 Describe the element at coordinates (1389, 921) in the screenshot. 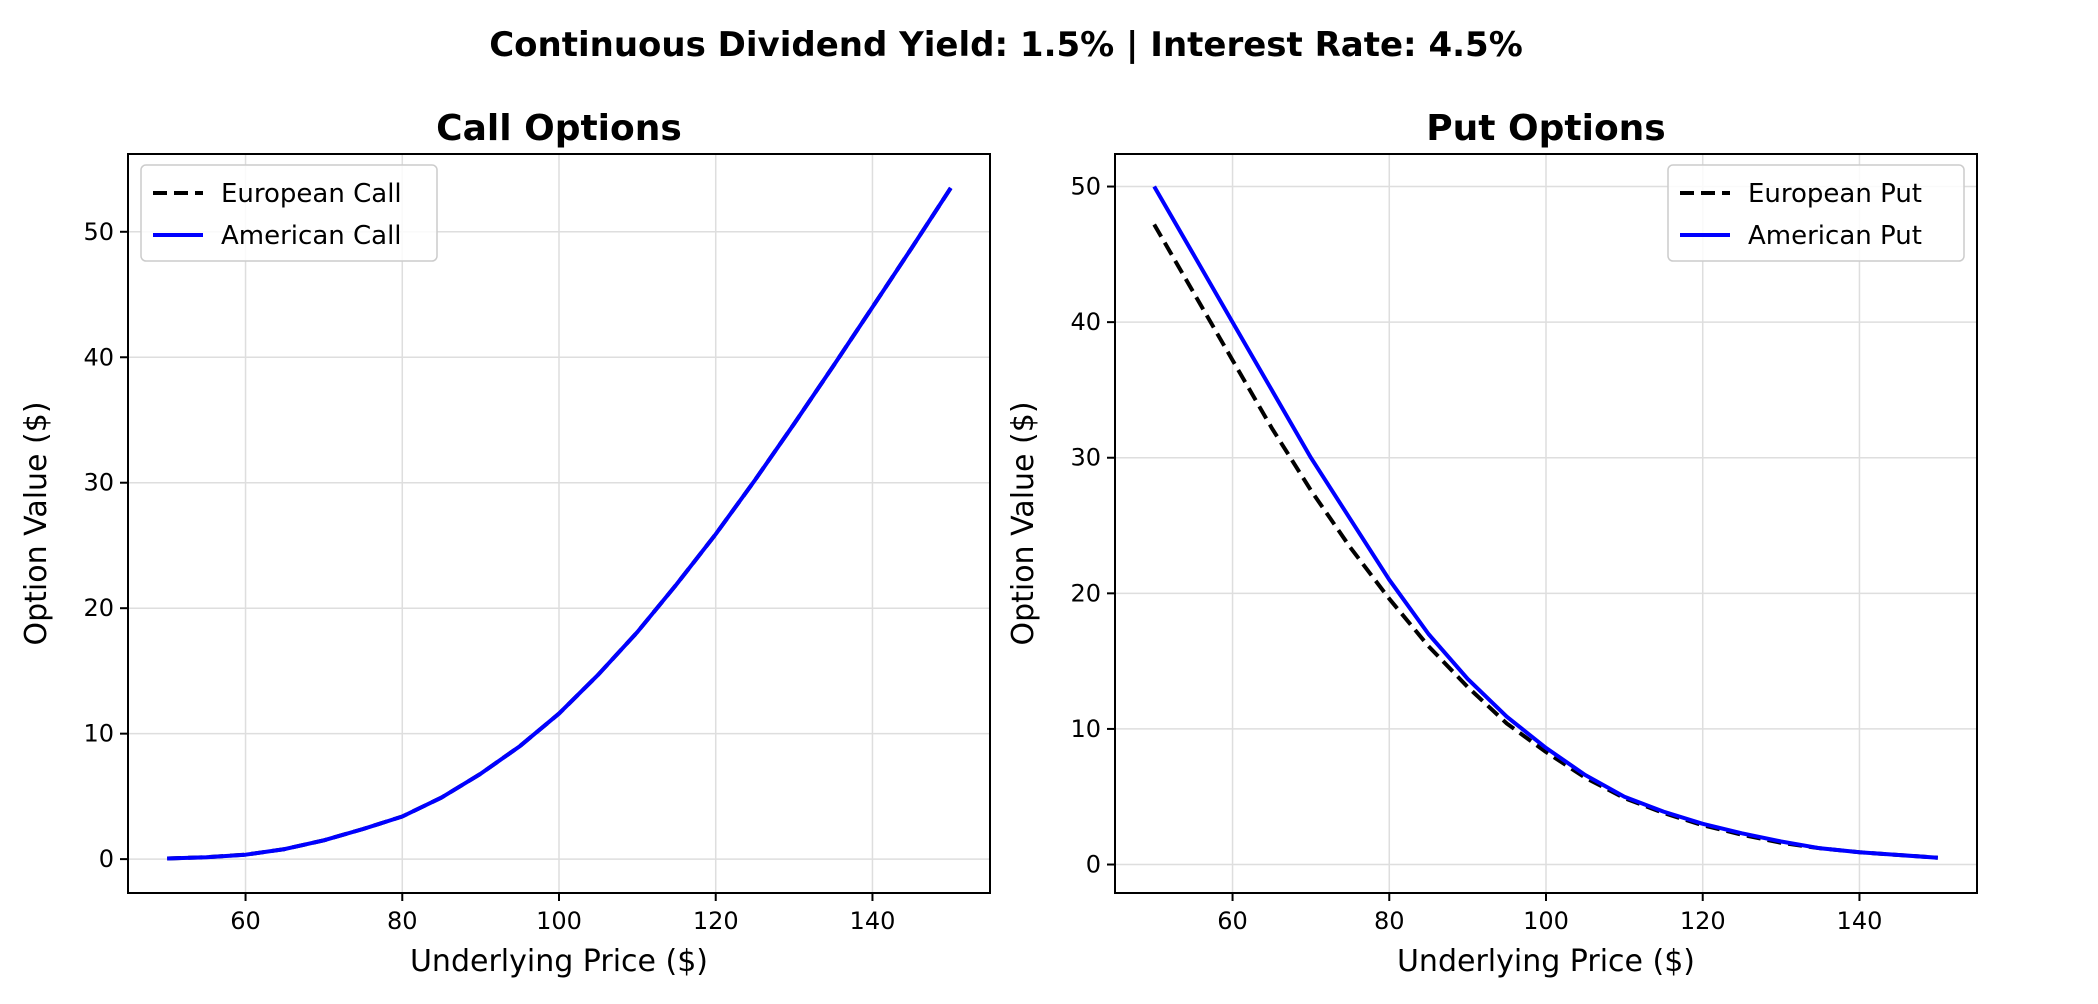

I see `put-xtick-label-80: 80` at that location.